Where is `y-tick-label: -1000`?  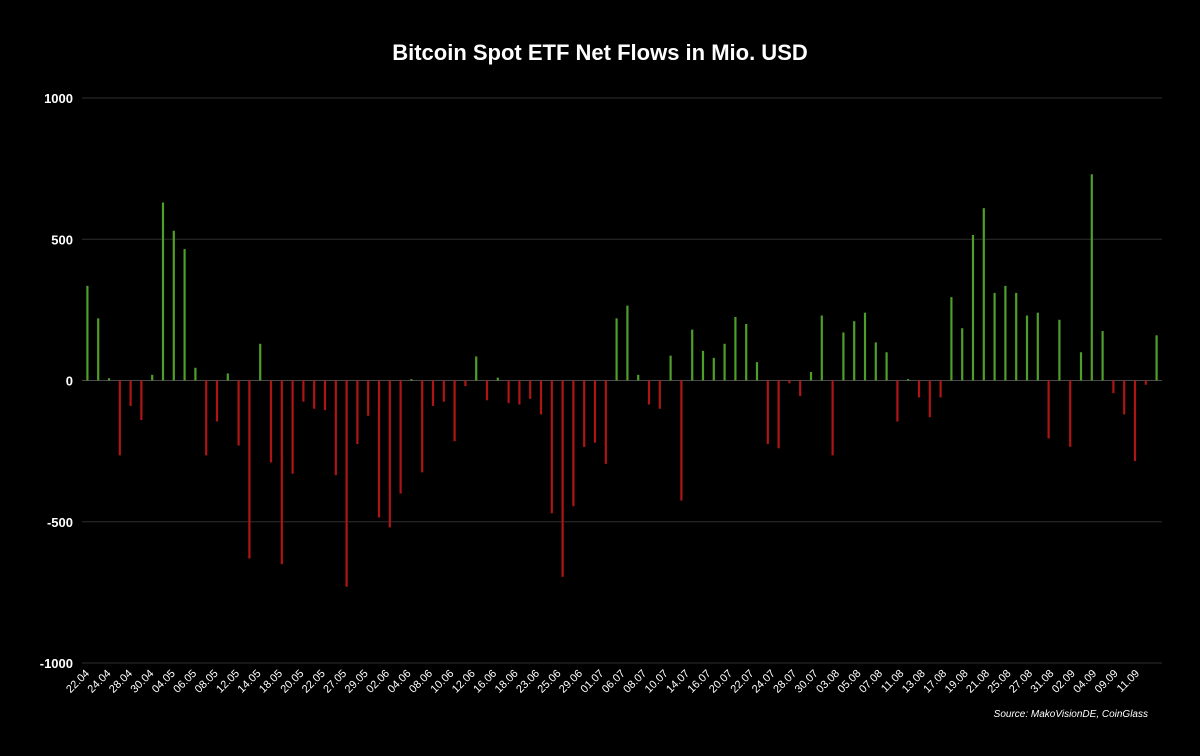 y-tick-label: -1000 is located at coordinates (56, 663).